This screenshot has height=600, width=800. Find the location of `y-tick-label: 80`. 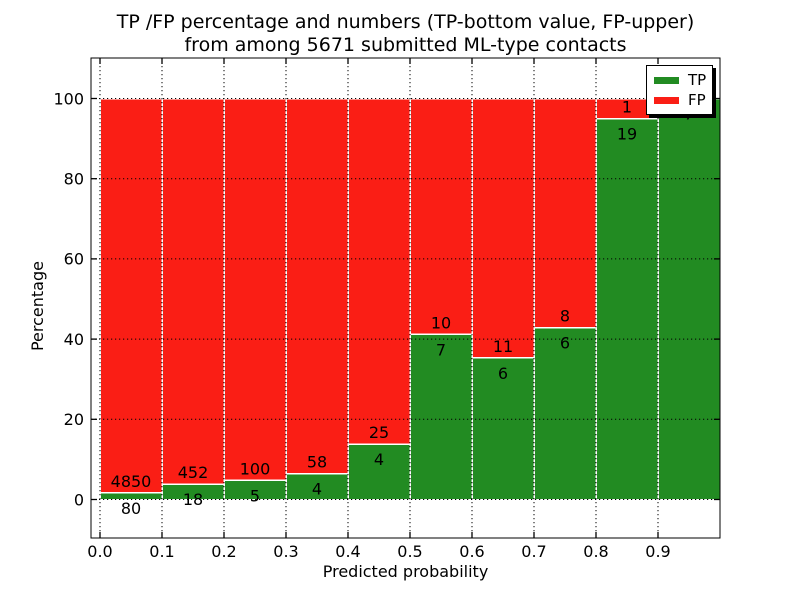

y-tick-label: 80 is located at coordinates (74, 179).